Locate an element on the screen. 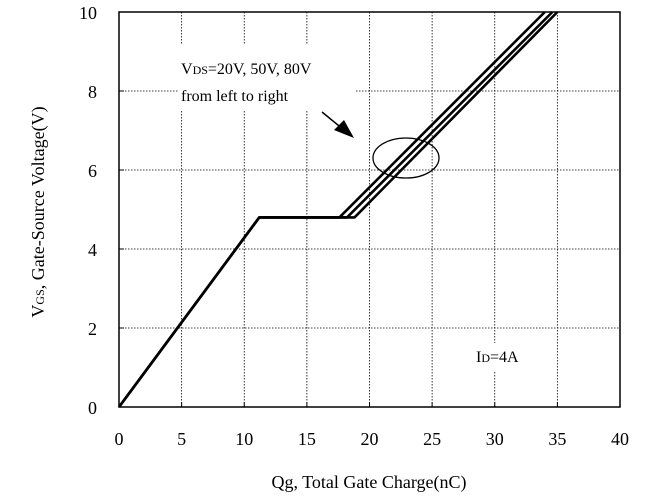  x-tick-label: 35 is located at coordinates (557, 439).